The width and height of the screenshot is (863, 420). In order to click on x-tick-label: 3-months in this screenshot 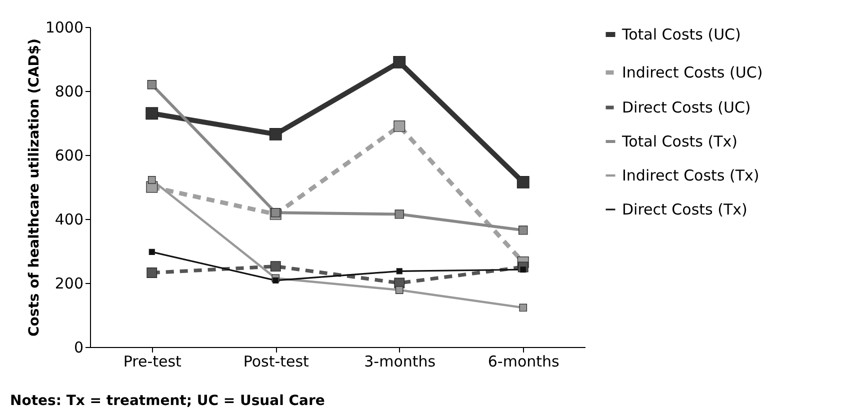, I will do `click(400, 361)`.